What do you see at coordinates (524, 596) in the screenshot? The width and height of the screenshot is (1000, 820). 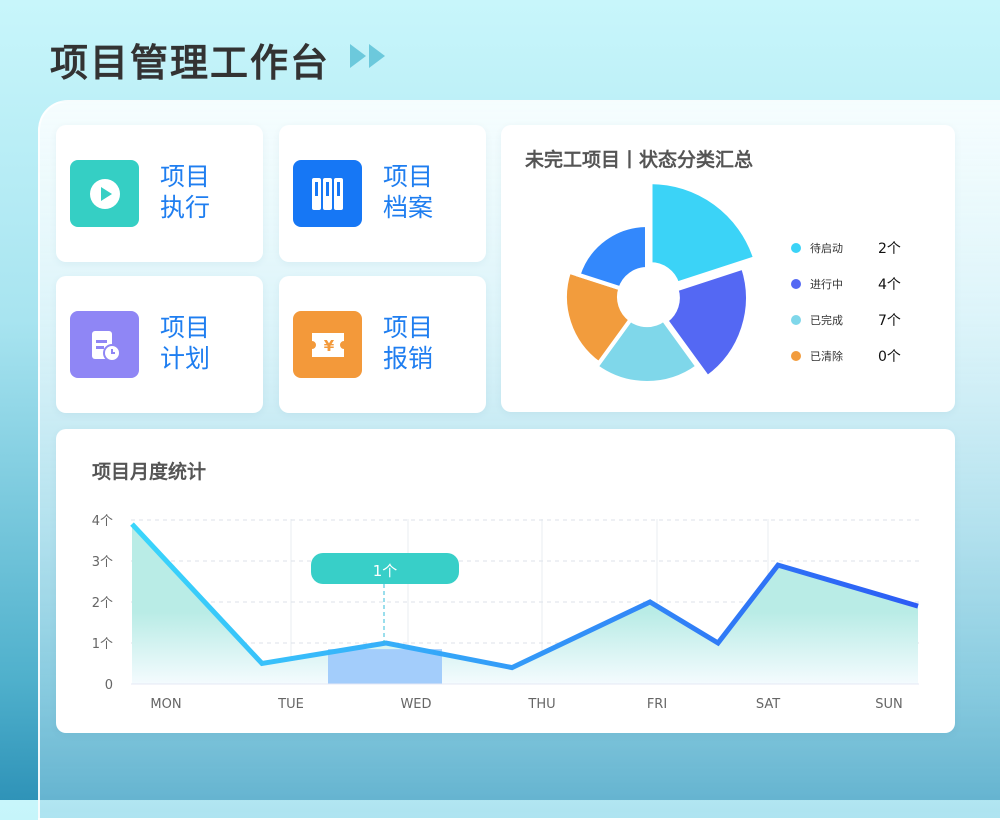 I see `series-line` at bounding box center [524, 596].